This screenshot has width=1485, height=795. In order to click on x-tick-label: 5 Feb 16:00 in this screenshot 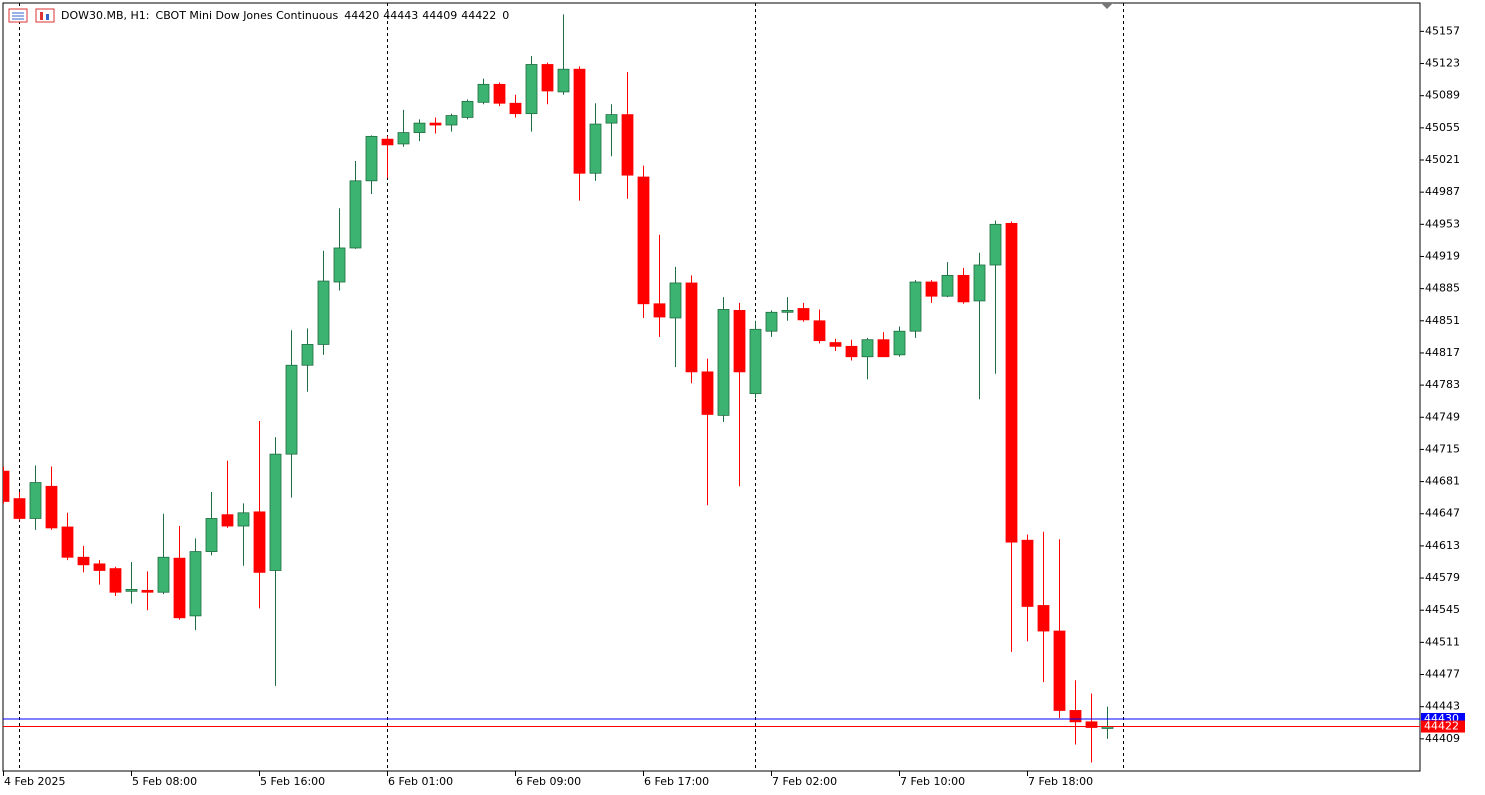, I will do `click(292, 781)`.